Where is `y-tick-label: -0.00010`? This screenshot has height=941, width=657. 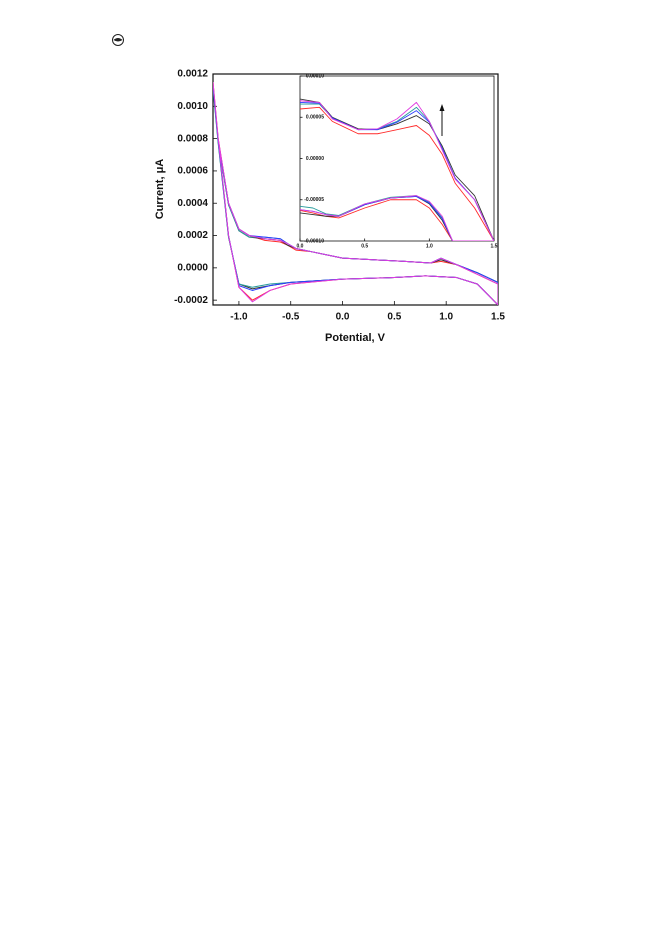
y-tick-label: -0.00010 is located at coordinates (314, 241).